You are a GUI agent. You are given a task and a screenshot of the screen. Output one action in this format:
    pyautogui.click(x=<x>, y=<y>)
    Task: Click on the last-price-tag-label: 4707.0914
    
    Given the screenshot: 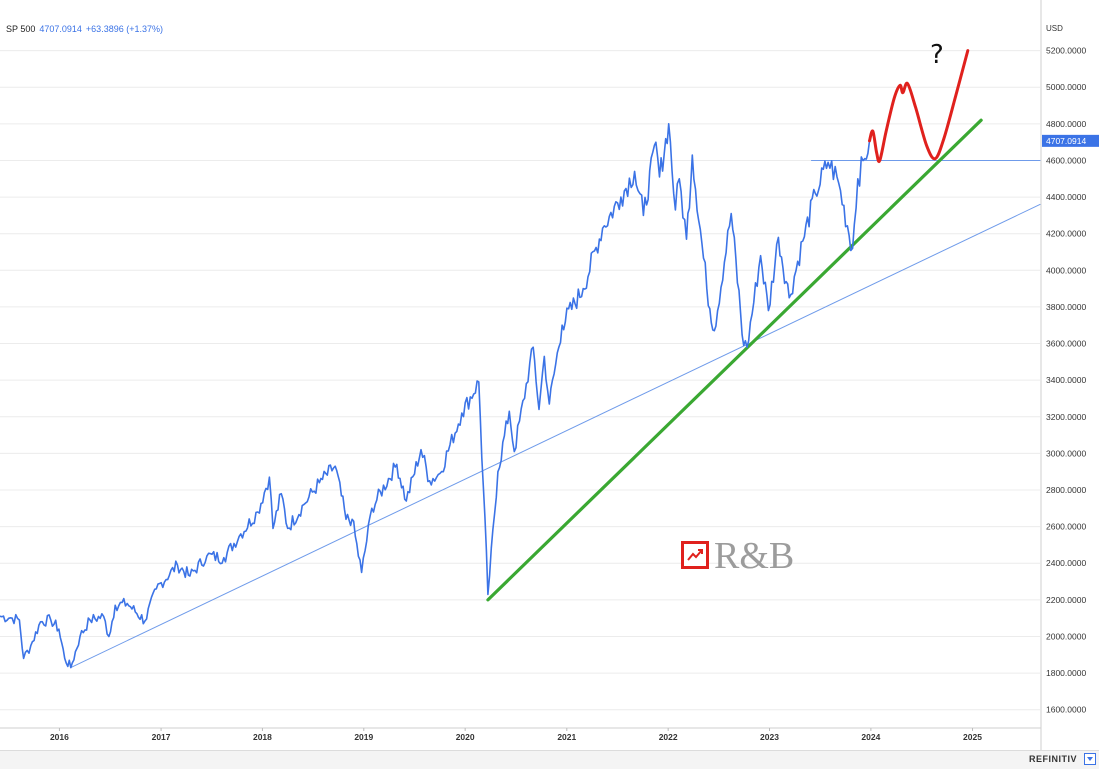 What is the action you would take?
    pyautogui.click(x=1066, y=141)
    